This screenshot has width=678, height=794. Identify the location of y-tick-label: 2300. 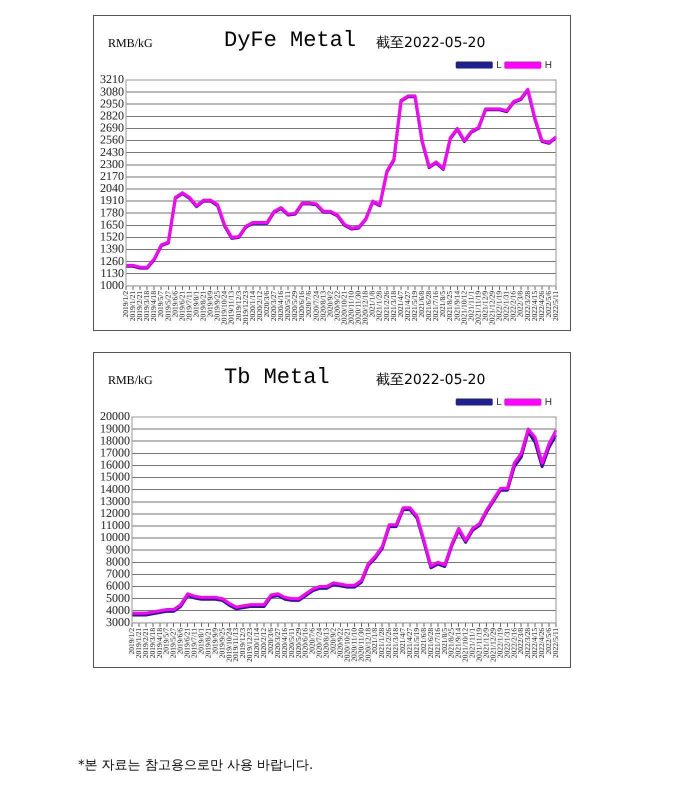
(112, 163).